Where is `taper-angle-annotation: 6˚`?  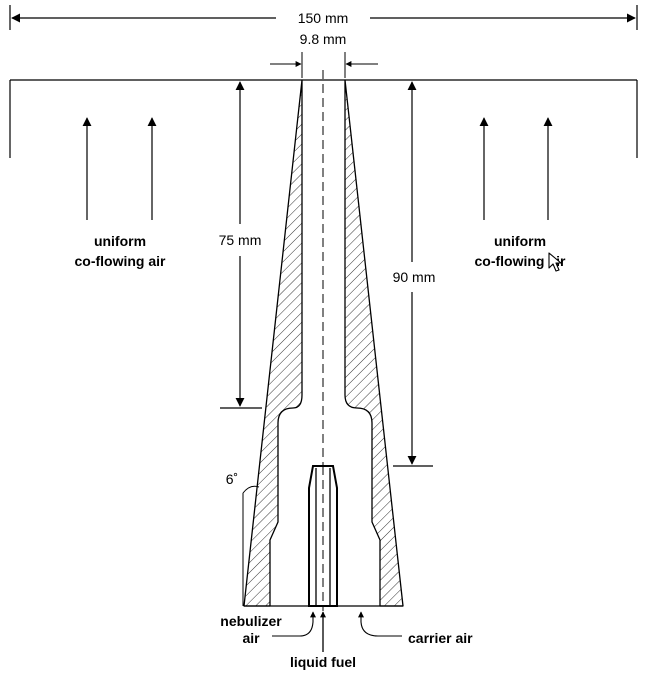
taper-angle-annotation: 6˚ is located at coordinates (243, 538).